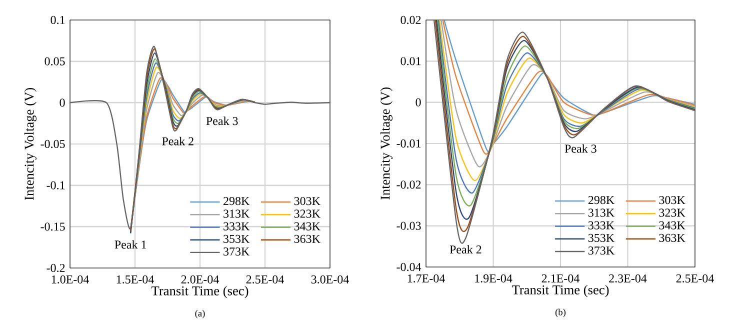 The height and width of the screenshot is (324, 732). Describe the element at coordinates (55, 185) in the screenshot. I see `y-tick-label: -0.1` at that location.